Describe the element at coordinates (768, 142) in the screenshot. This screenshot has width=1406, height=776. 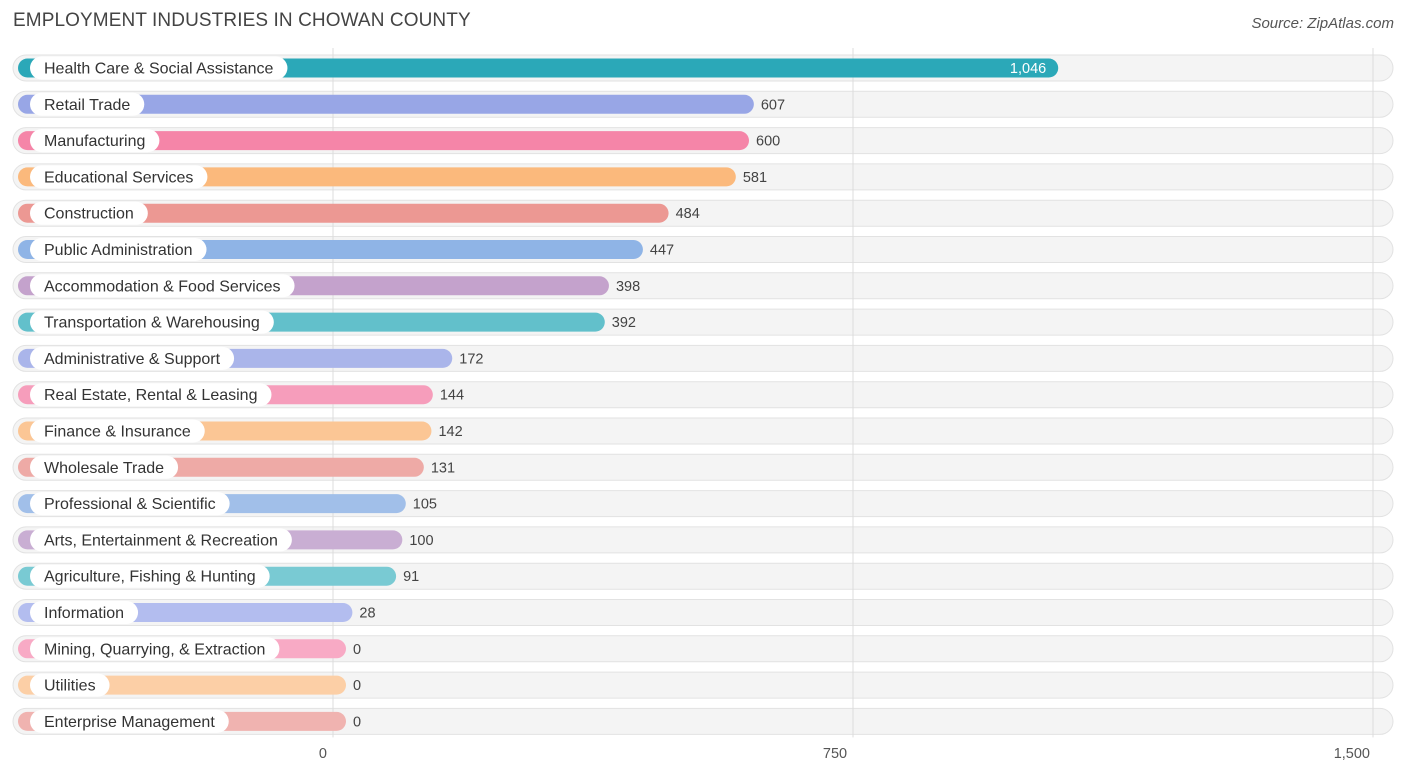
I see `value-label: 600` at that location.